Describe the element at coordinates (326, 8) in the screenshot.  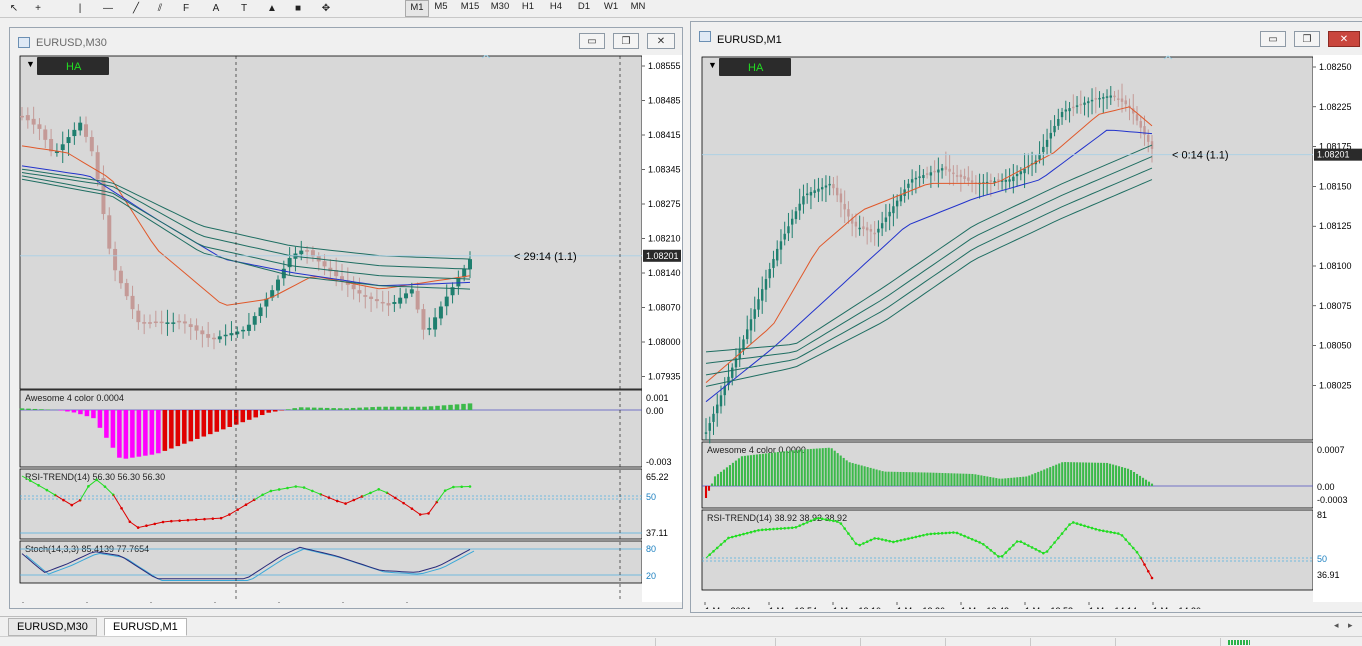
I see `shapes-dropdown-icon: ✥` at that location.